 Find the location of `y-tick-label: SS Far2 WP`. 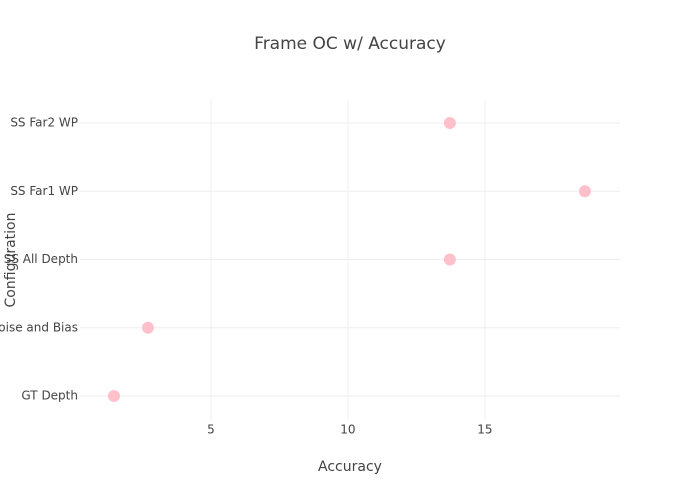

y-tick-label: SS Far2 WP is located at coordinates (44, 123).